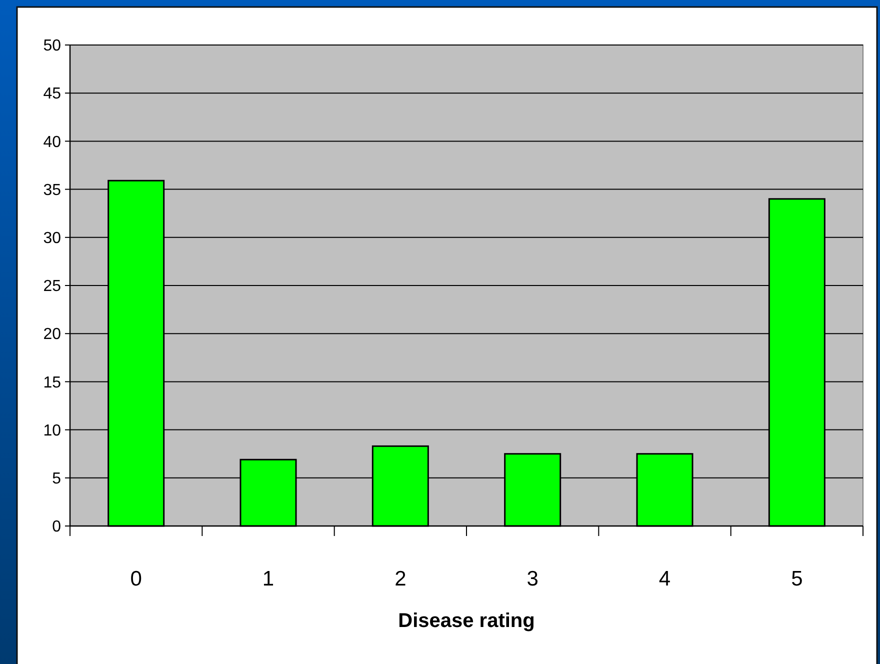 This screenshot has height=664, width=880. Describe the element at coordinates (52, 46) in the screenshot. I see `y-tick-label: 50` at that location.